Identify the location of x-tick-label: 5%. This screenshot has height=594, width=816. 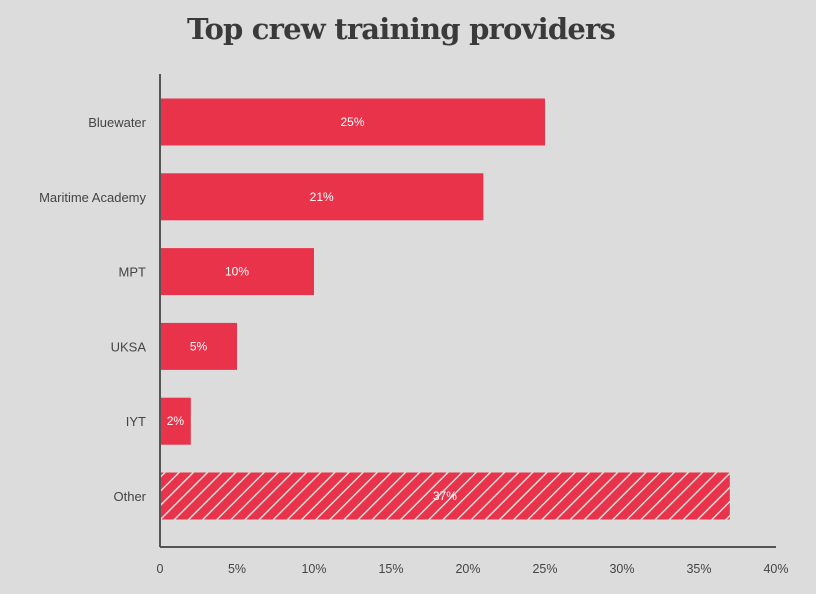
(237, 569).